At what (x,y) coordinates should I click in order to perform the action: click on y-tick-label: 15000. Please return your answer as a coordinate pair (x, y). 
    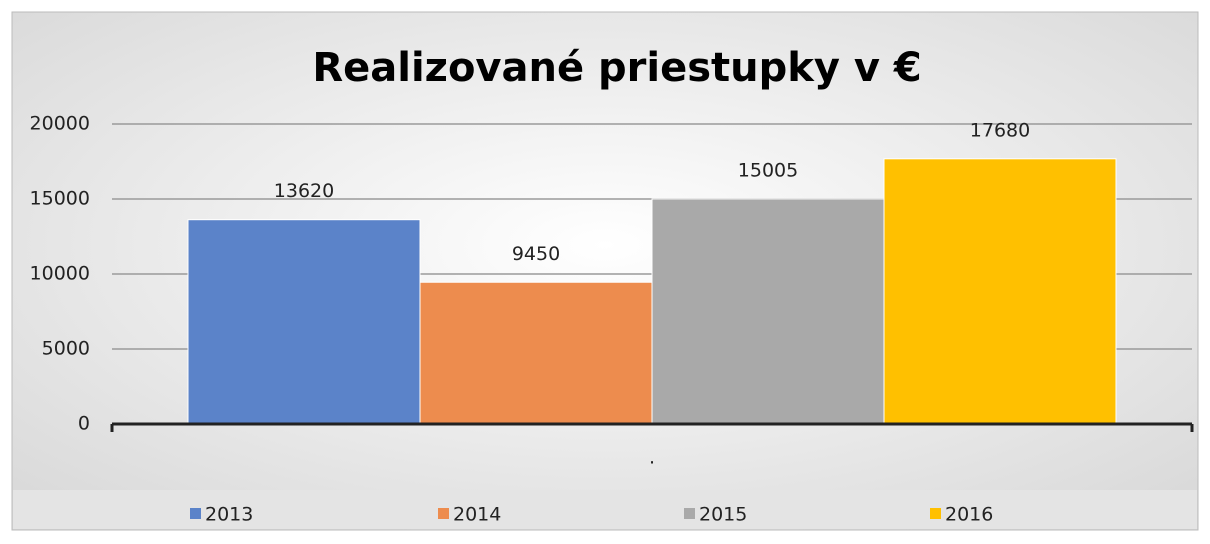
    Looking at the image, I should click on (60, 199).